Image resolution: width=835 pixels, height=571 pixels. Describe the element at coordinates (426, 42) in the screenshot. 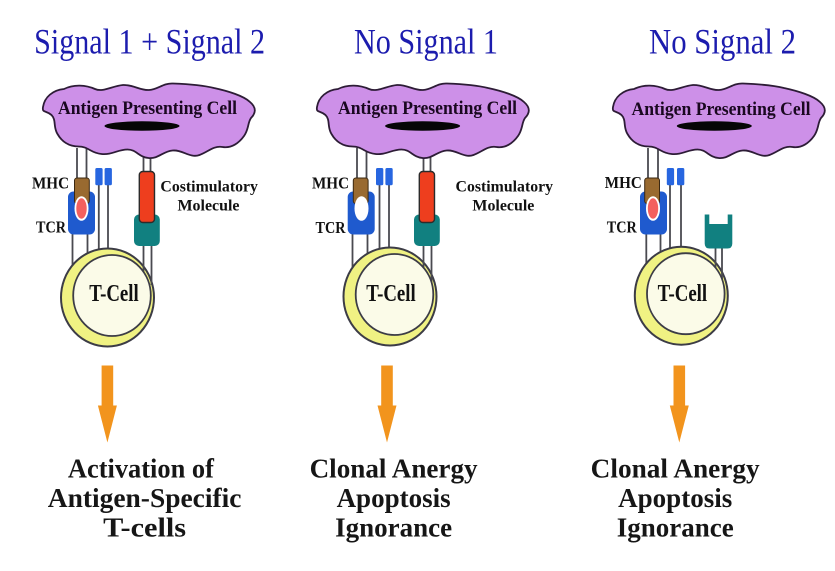

I see `svg-text: No Signal 1` at that location.